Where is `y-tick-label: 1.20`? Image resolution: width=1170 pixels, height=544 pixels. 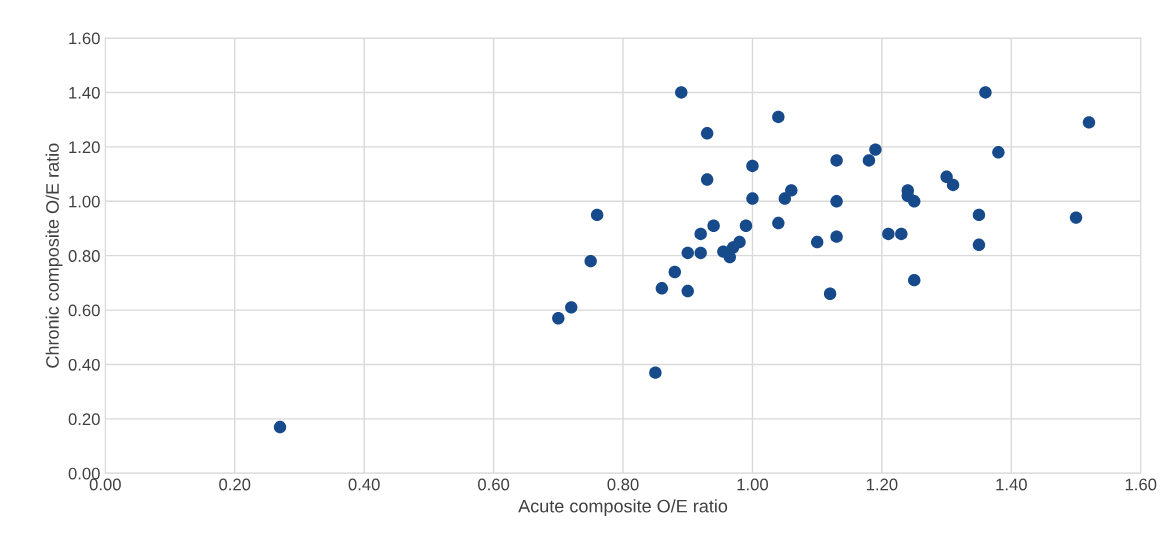
y-tick-label: 1.20 is located at coordinates (84, 147).